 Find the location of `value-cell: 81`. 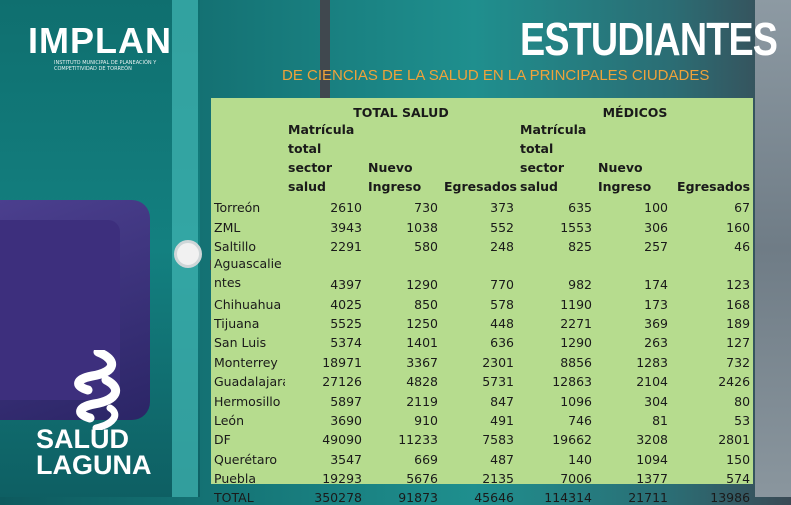

value-cell: 81 is located at coordinates (660, 420).